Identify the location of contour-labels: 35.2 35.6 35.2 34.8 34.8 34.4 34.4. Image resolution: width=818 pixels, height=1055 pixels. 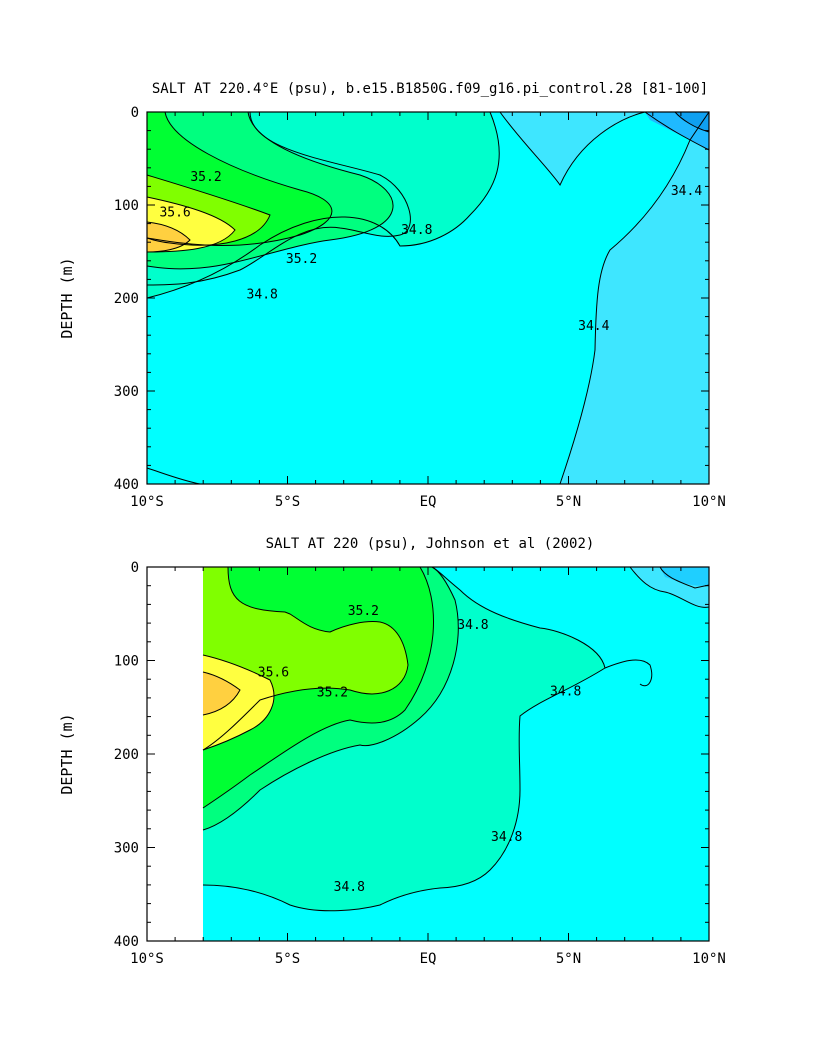
(430, 252).